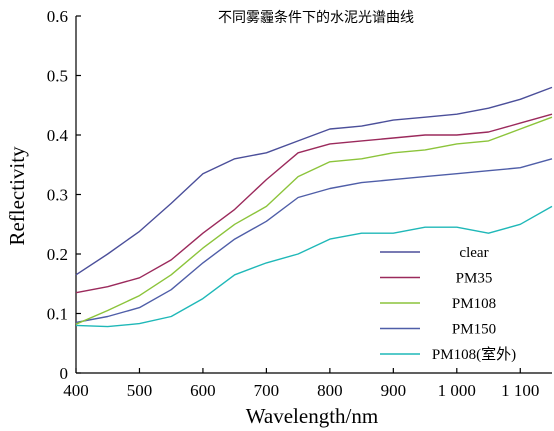 This screenshot has width=554, height=431. What do you see at coordinates (520, 390) in the screenshot?
I see `x-tick-label: 1 100` at bounding box center [520, 390].